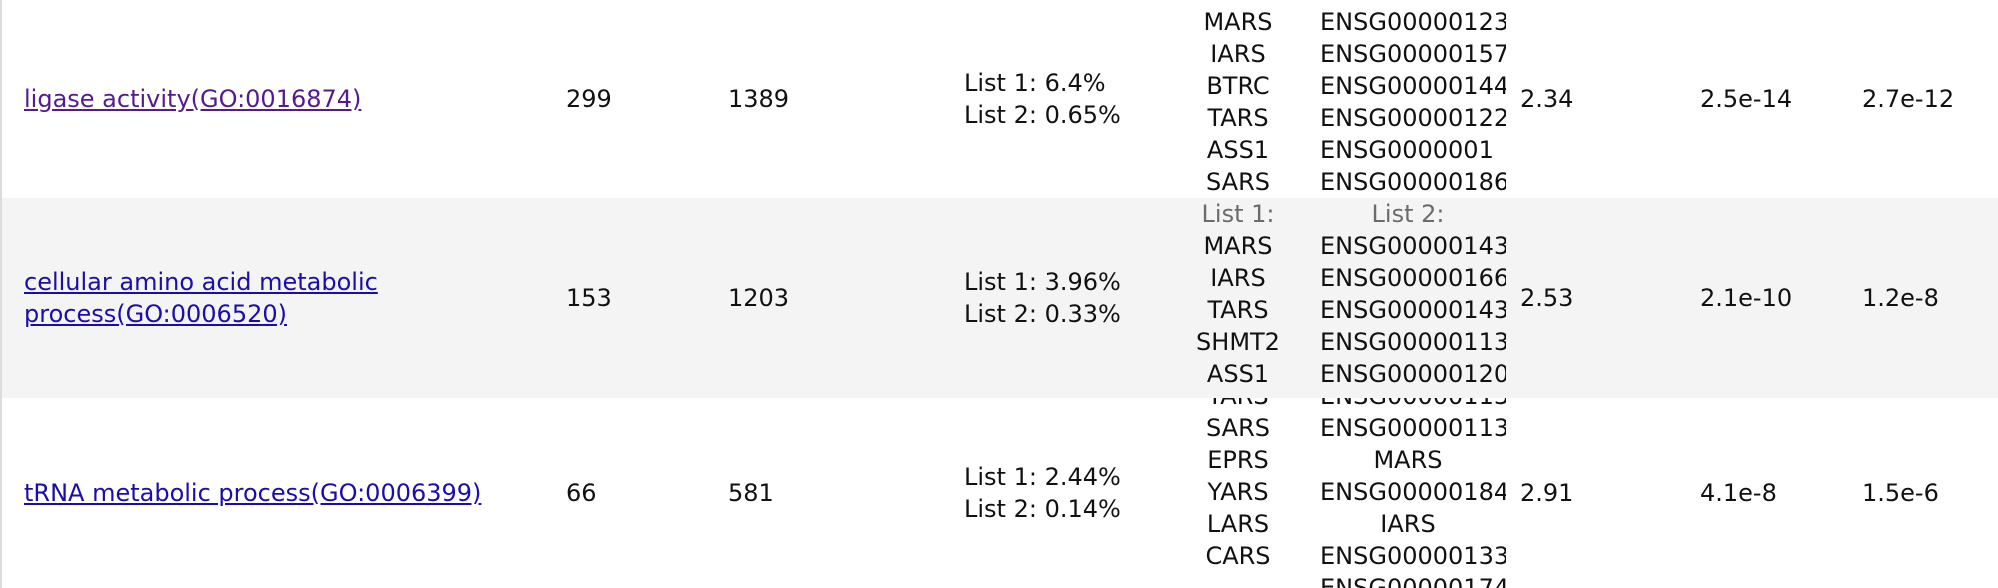  I want to click on fdr-cell: 1.5e-6, so click(1900, 493).